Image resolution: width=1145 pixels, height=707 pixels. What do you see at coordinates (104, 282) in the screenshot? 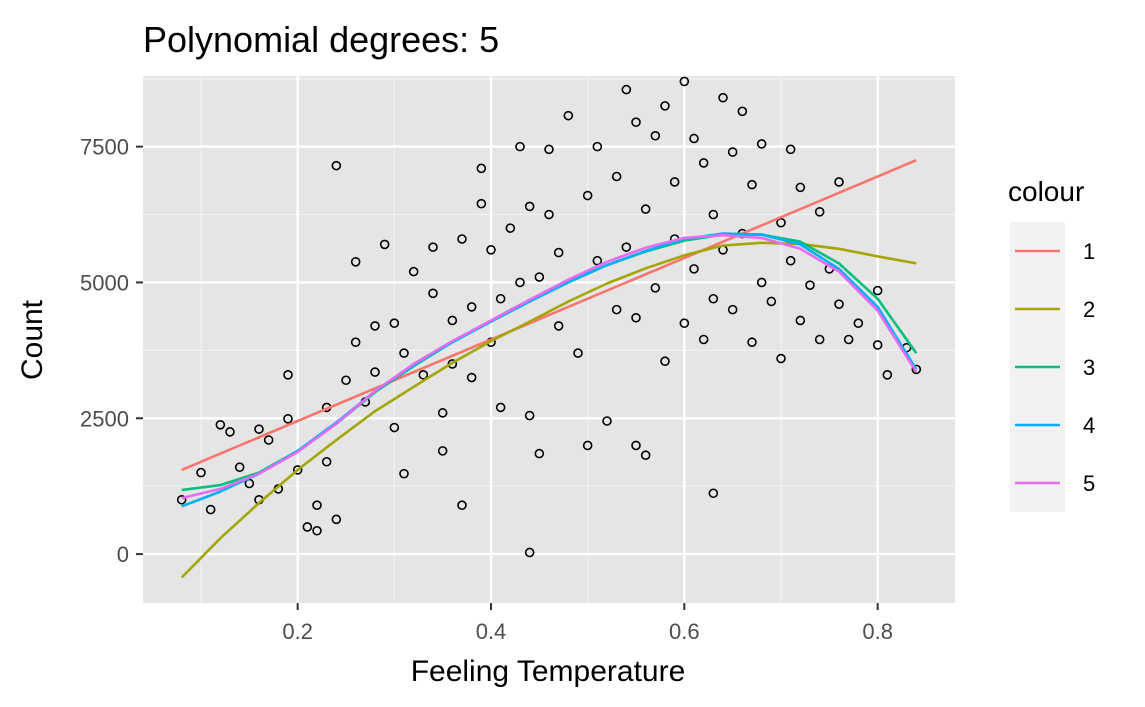
I see `y-tick-label: 5000` at bounding box center [104, 282].